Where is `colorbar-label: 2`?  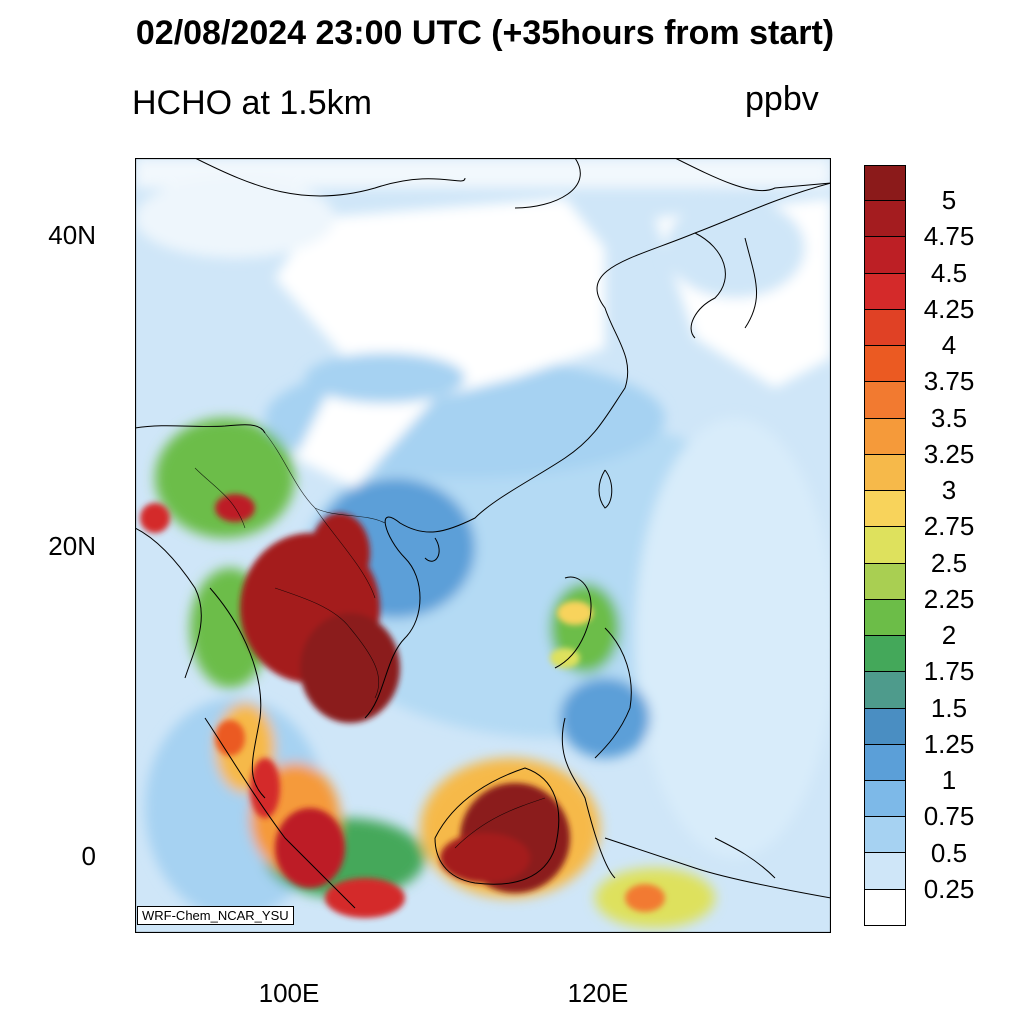 colorbar-label: 2 is located at coordinates (949, 635).